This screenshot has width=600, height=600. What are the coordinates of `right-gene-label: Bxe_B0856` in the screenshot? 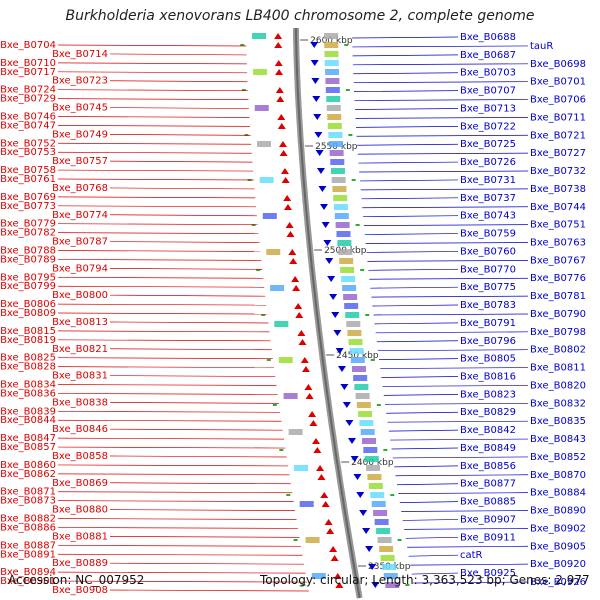 It's located at (488, 466).